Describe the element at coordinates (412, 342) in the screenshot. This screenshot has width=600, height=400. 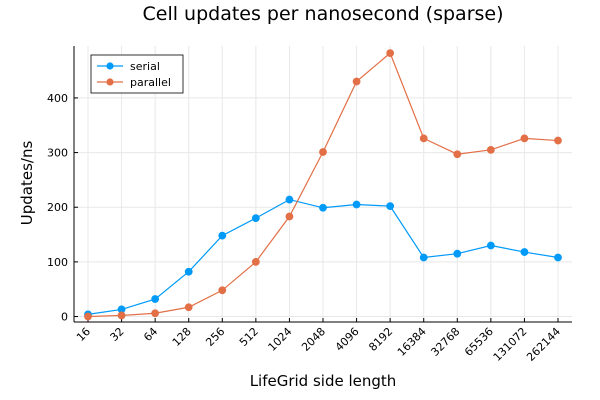
I see `x-tick-label: 16384` at that location.